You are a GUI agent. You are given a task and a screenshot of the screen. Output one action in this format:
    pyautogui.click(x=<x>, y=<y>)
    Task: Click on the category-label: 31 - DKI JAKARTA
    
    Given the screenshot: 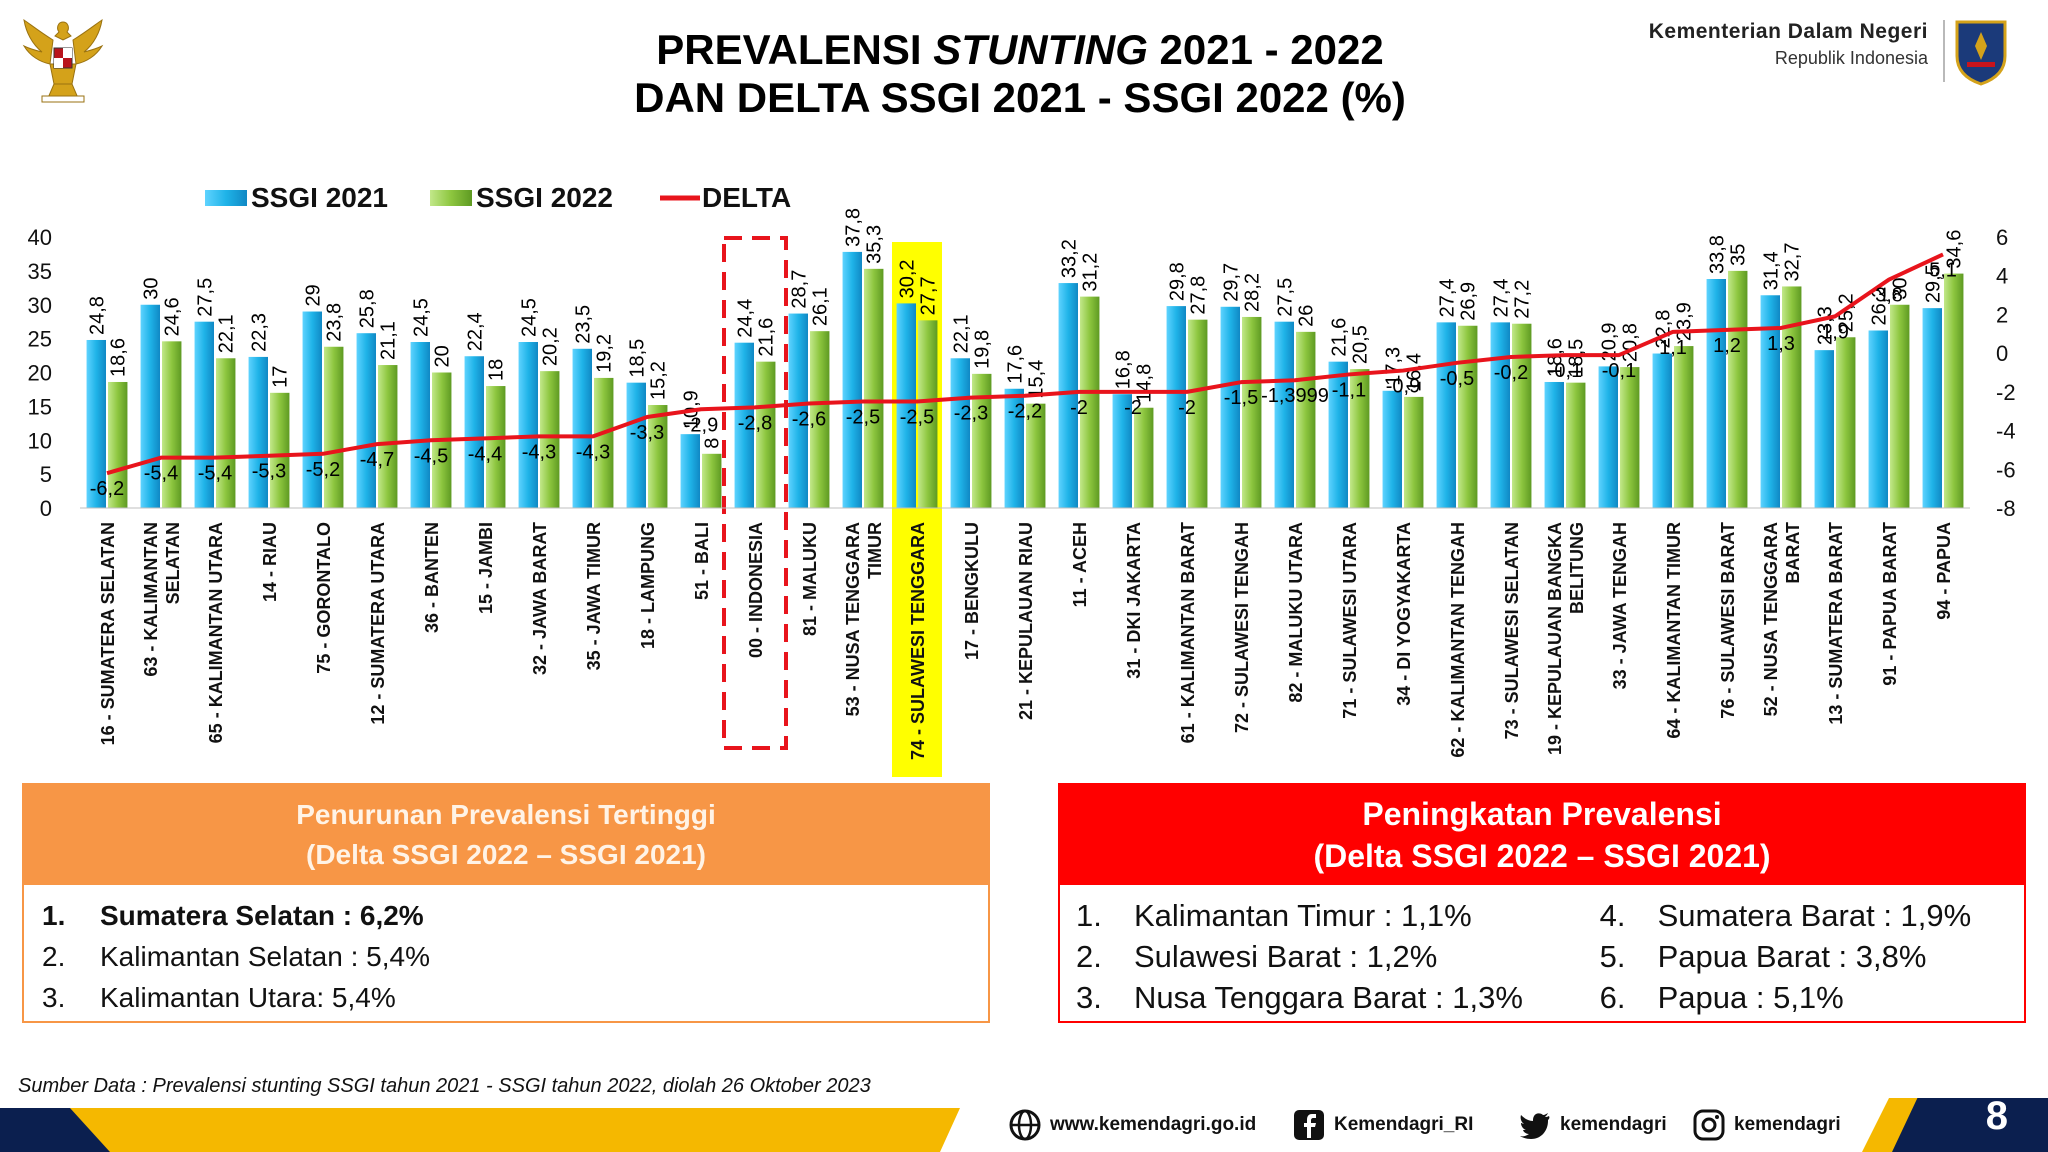 What is the action you would take?
    pyautogui.click(x=1134, y=600)
    